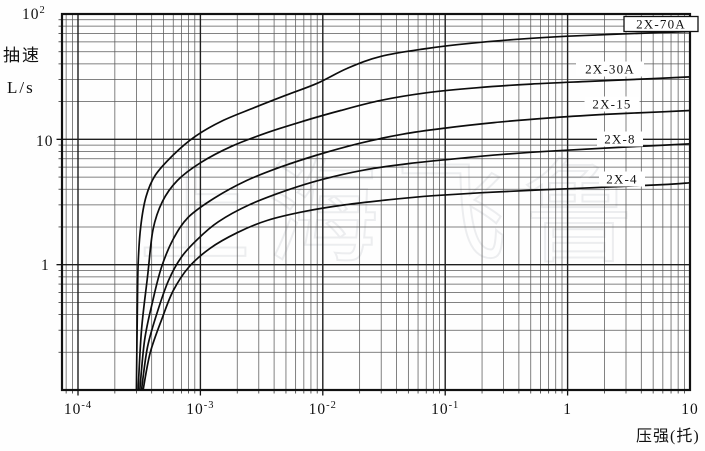  I want to click on curve-label-2x-15: 2X-15, so click(611, 104).